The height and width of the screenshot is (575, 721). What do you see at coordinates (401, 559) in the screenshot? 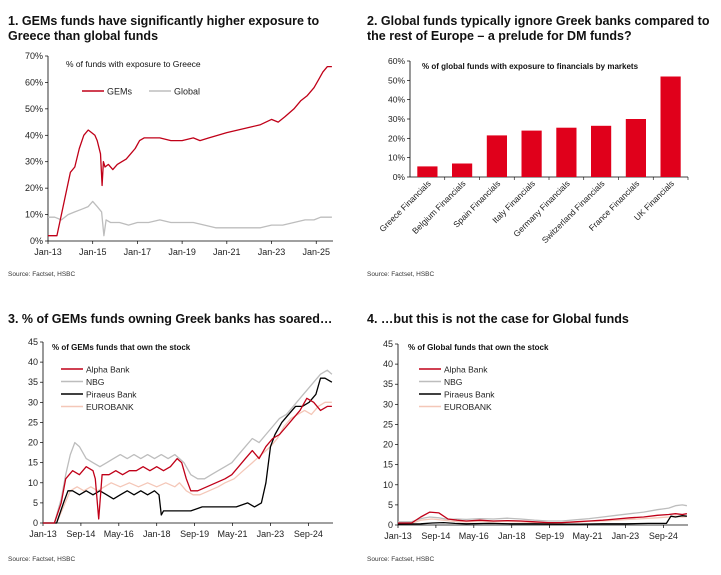
I see `chart4-source: Source: Factset, HSBC` at bounding box center [401, 559].